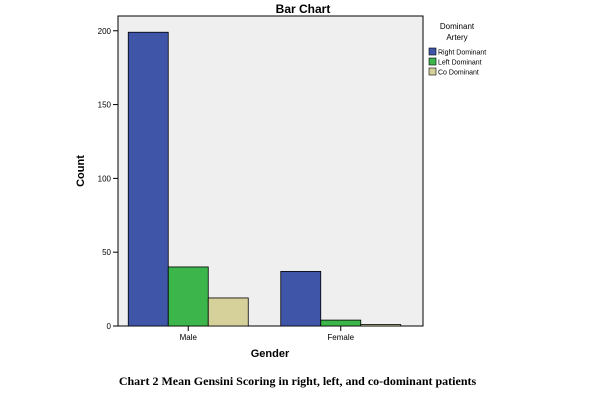 The width and height of the screenshot is (595, 411). Describe the element at coordinates (105, 31) in the screenshot. I see `y-tick-label: 200` at that location.